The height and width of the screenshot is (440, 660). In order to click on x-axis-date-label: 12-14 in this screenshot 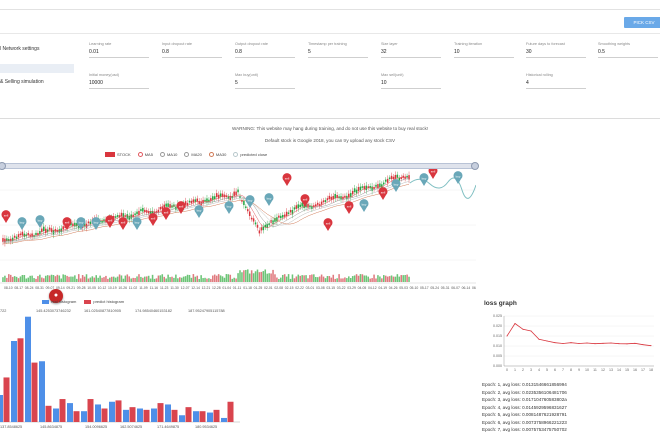, I will do `click(195, 288)`.